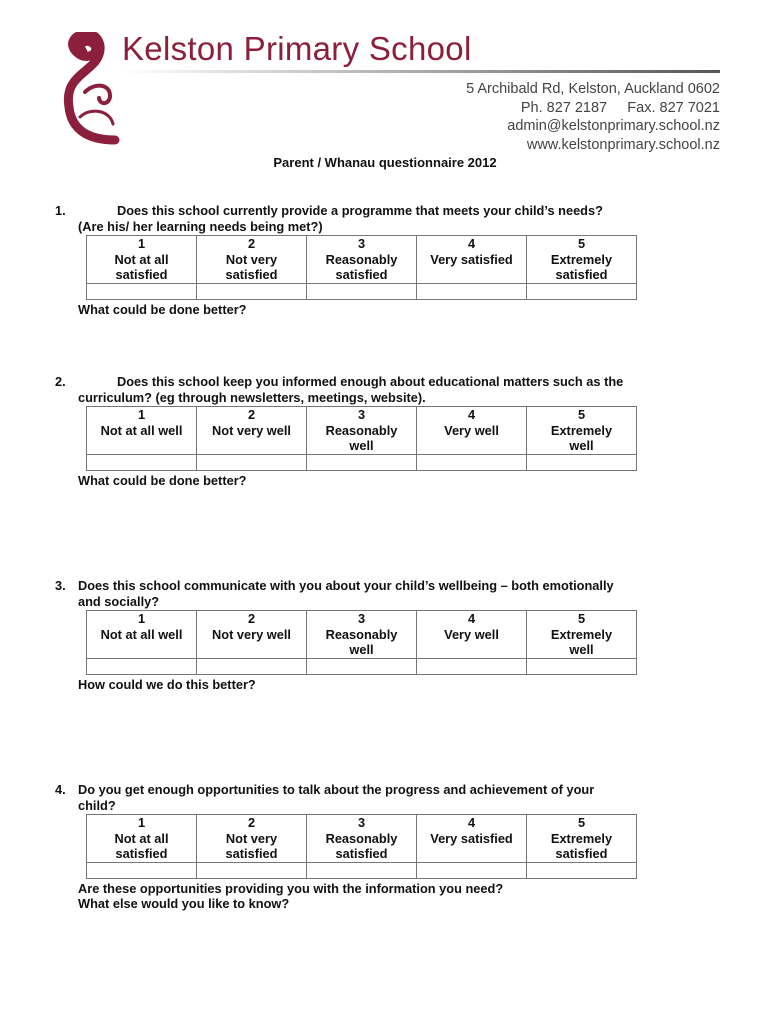  I want to click on rating-label: Very well, so click(471, 430).